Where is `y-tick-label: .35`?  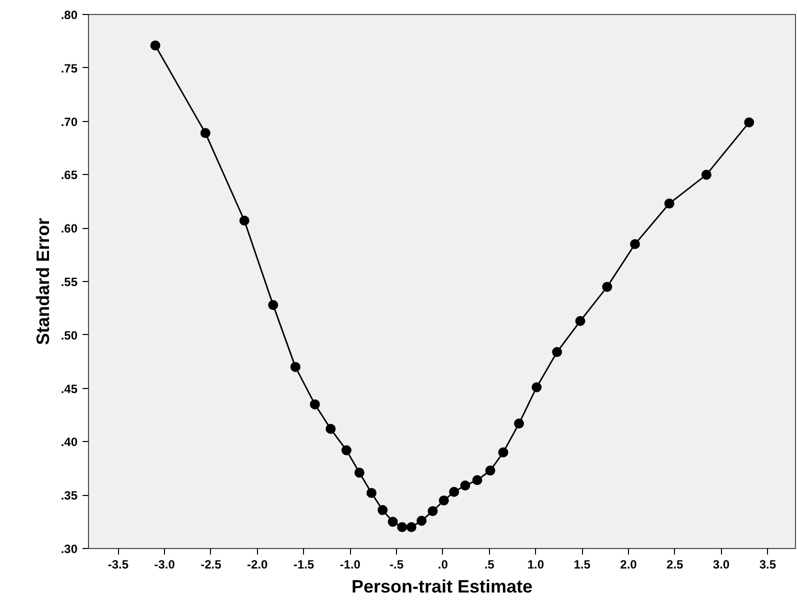
y-tick-label: .35 is located at coordinates (69, 495).